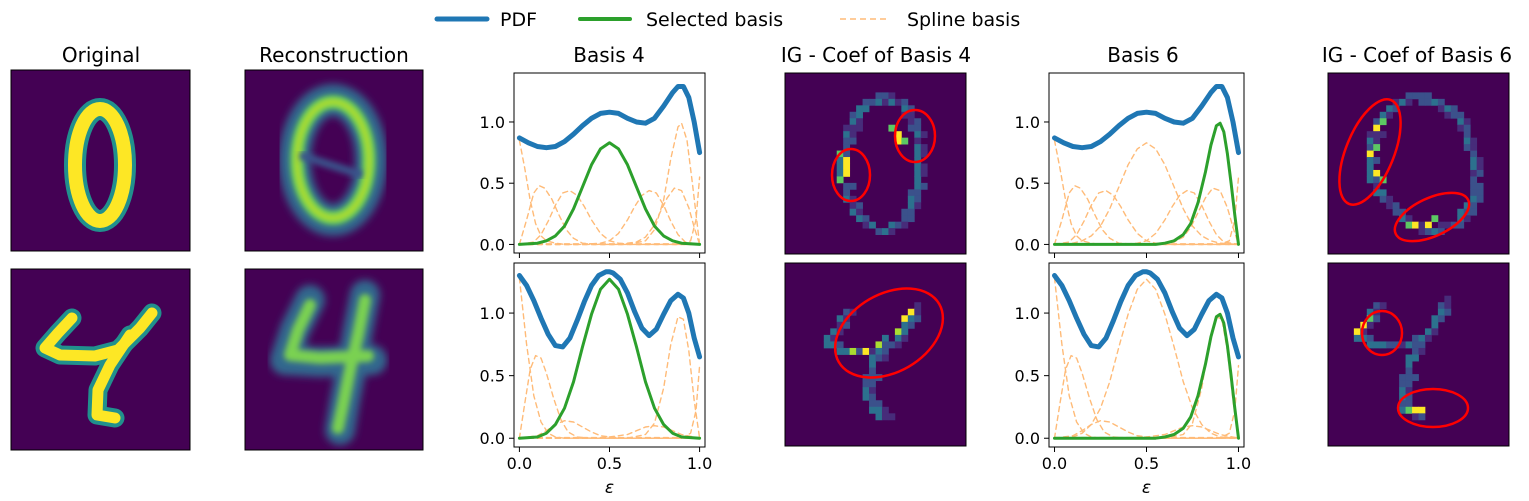 The width and height of the screenshot is (1529, 501). Describe the element at coordinates (876, 55) in the screenshot. I see `title-ig4: IG - Coef of Basis 4` at that location.